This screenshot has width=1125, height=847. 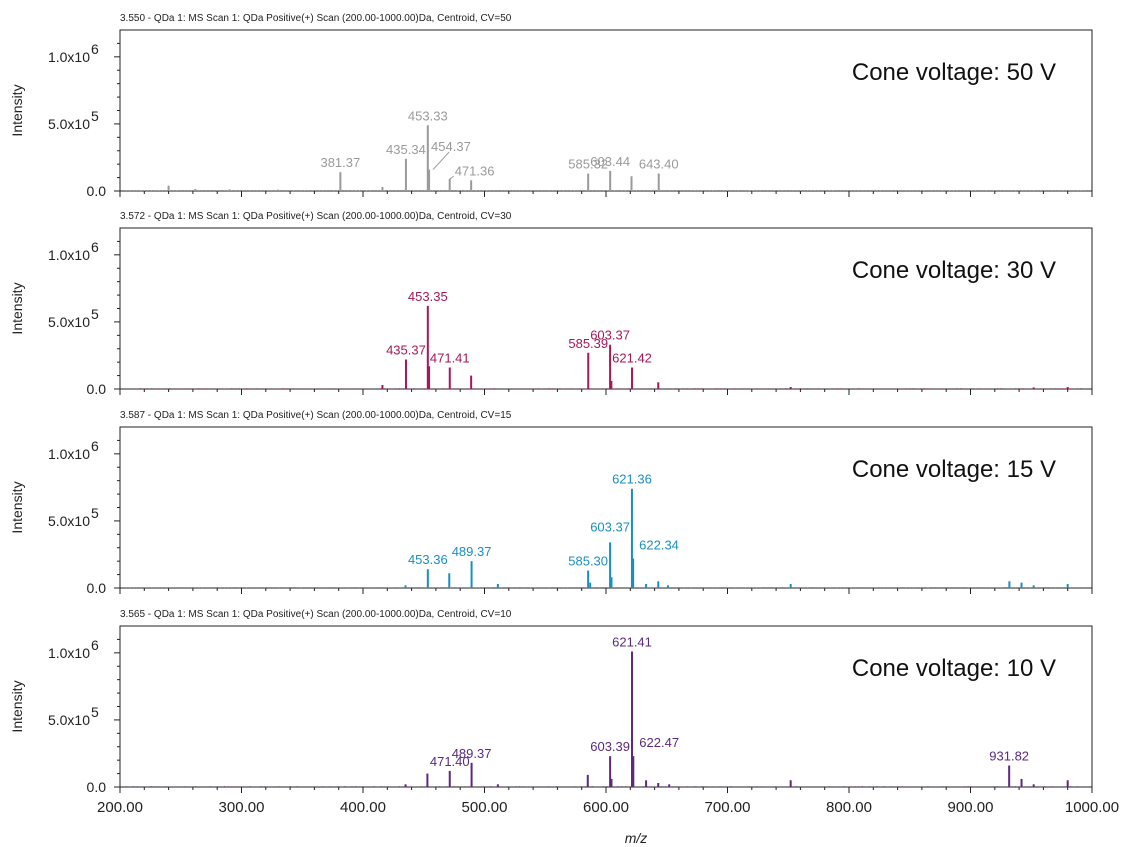 I want to click on peak-label: 603.44, so click(x=610, y=161).